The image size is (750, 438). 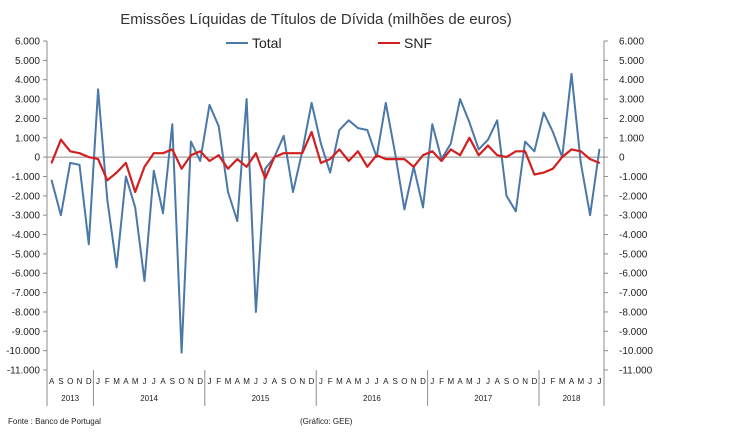 What do you see at coordinates (633, 293) in the screenshot?
I see `y-tick-label-right: -7.000` at bounding box center [633, 293].